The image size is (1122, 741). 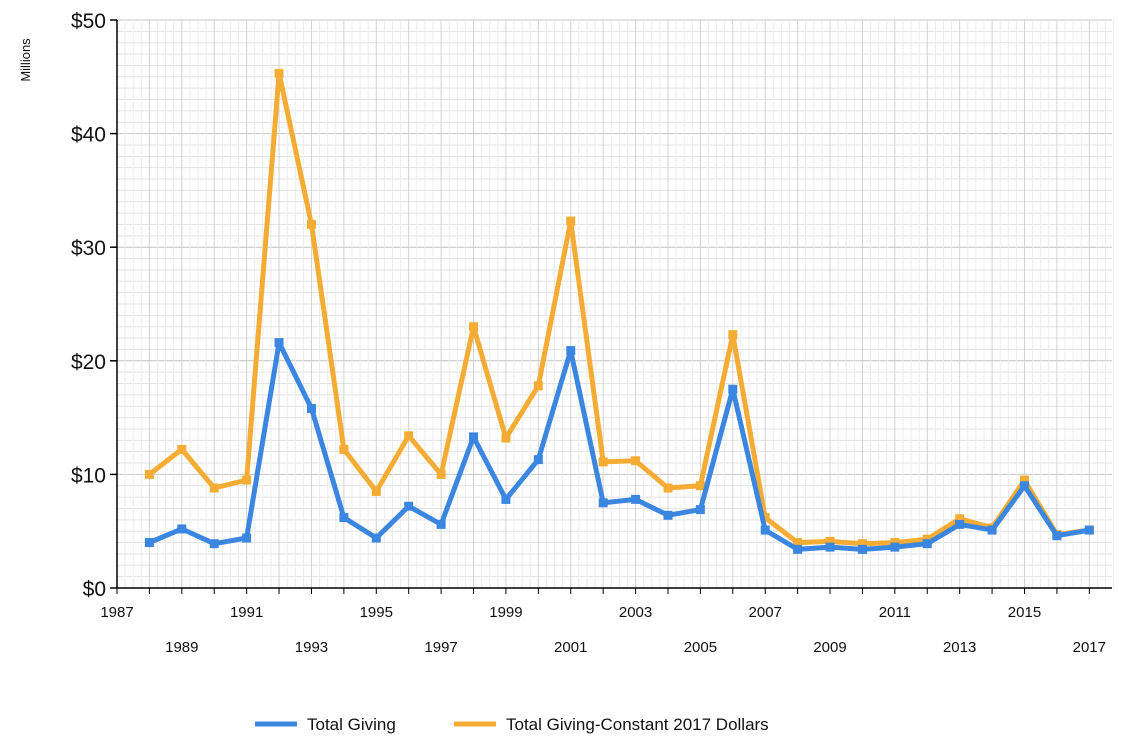 What do you see at coordinates (88, 475) in the screenshot?
I see `y-tick-label: $10` at bounding box center [88, 475].